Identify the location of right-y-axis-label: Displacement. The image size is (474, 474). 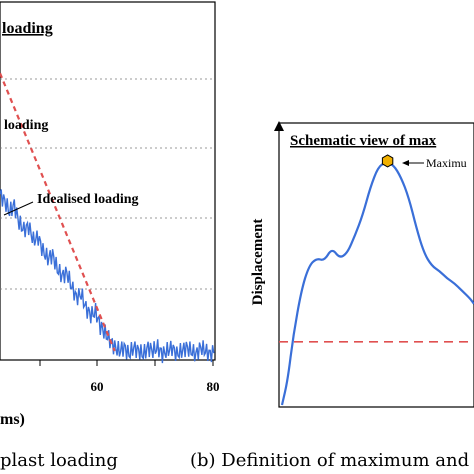
(258, 262).